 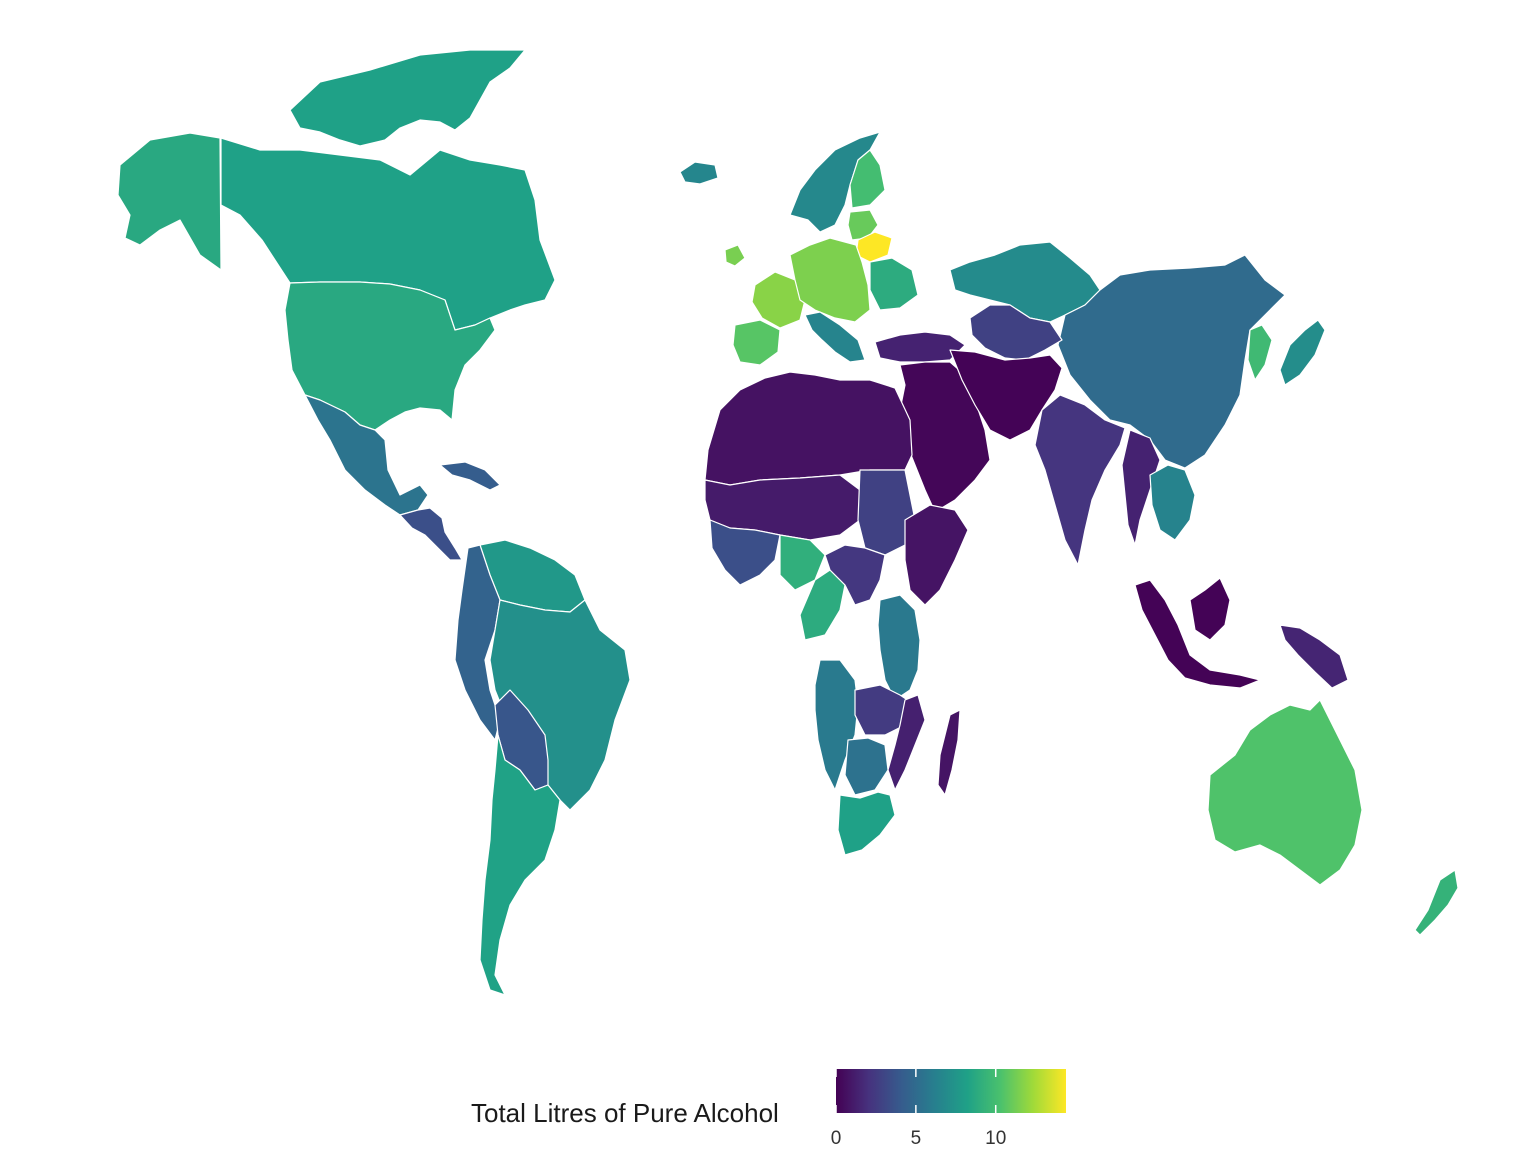 I want to click on region-north-africa, so click(x=808, y=428).